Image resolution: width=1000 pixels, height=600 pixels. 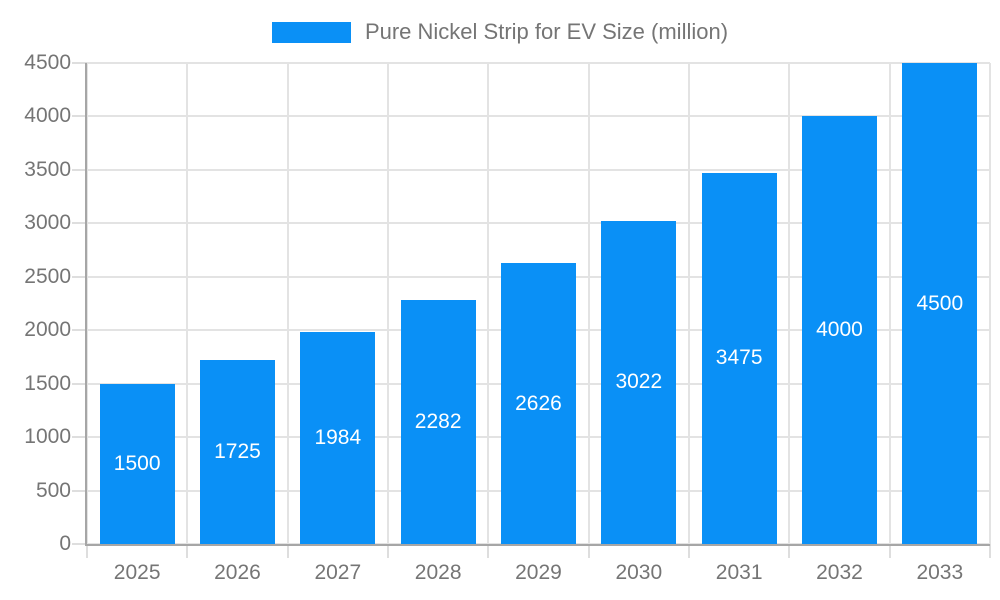 I want to click on bar-2031: 3475, so click(x=739, y=358).